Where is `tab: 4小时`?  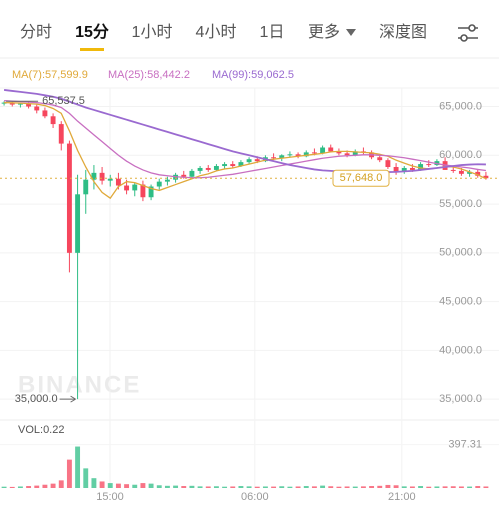 tab: 4小时 is located at coordinates (216, 32).